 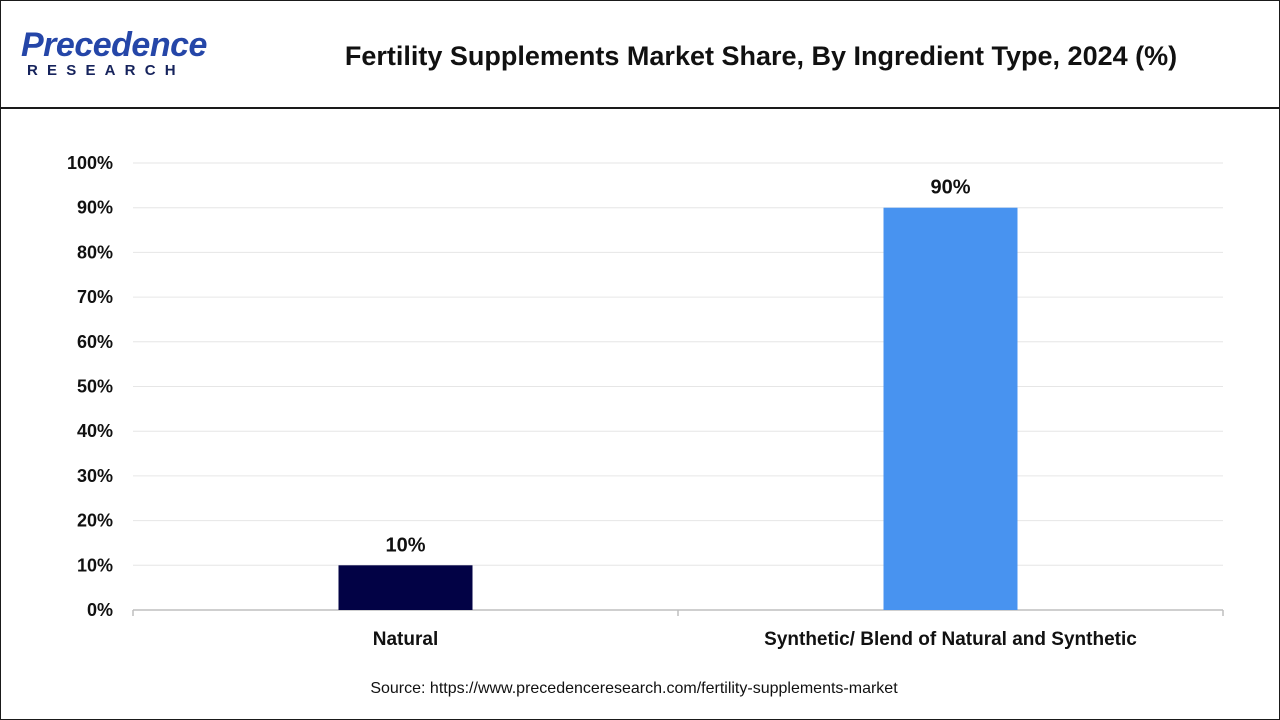 What do you see at coordinates (95, 565) in the screenshot?
I see `y-tick-label: 10%` at bounding box center [95, 565].